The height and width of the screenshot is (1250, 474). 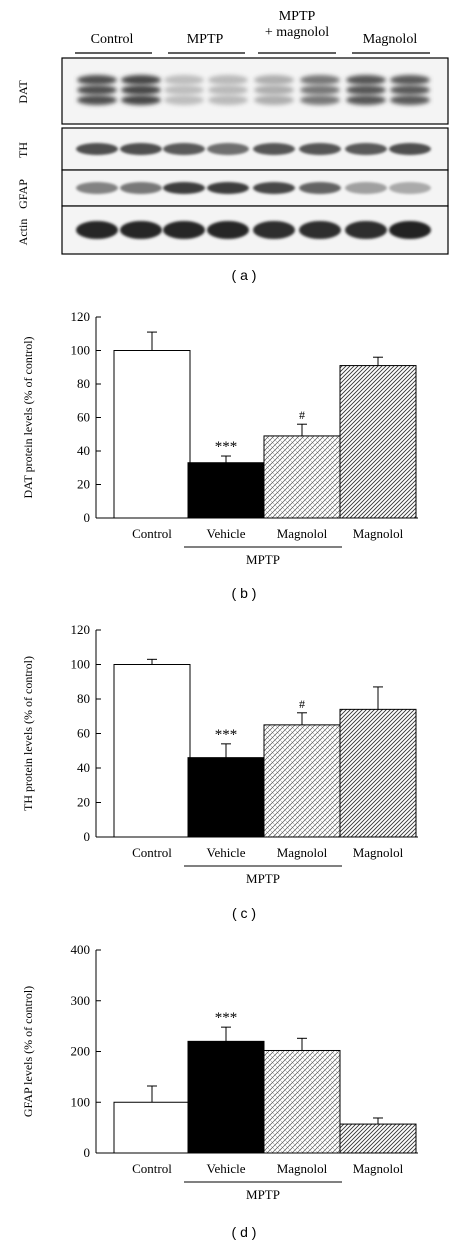 What do you see at coordinates (81, 629) in the screenshot?
I see `y-tick-label: 120` at bounding box center [81, 629].